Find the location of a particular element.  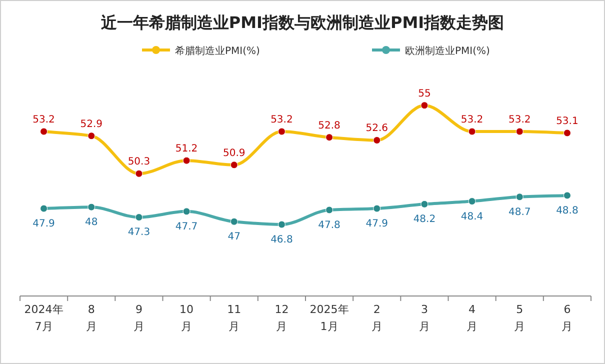

x-tick-label: 8 月 is located at coordinates (91, 318).